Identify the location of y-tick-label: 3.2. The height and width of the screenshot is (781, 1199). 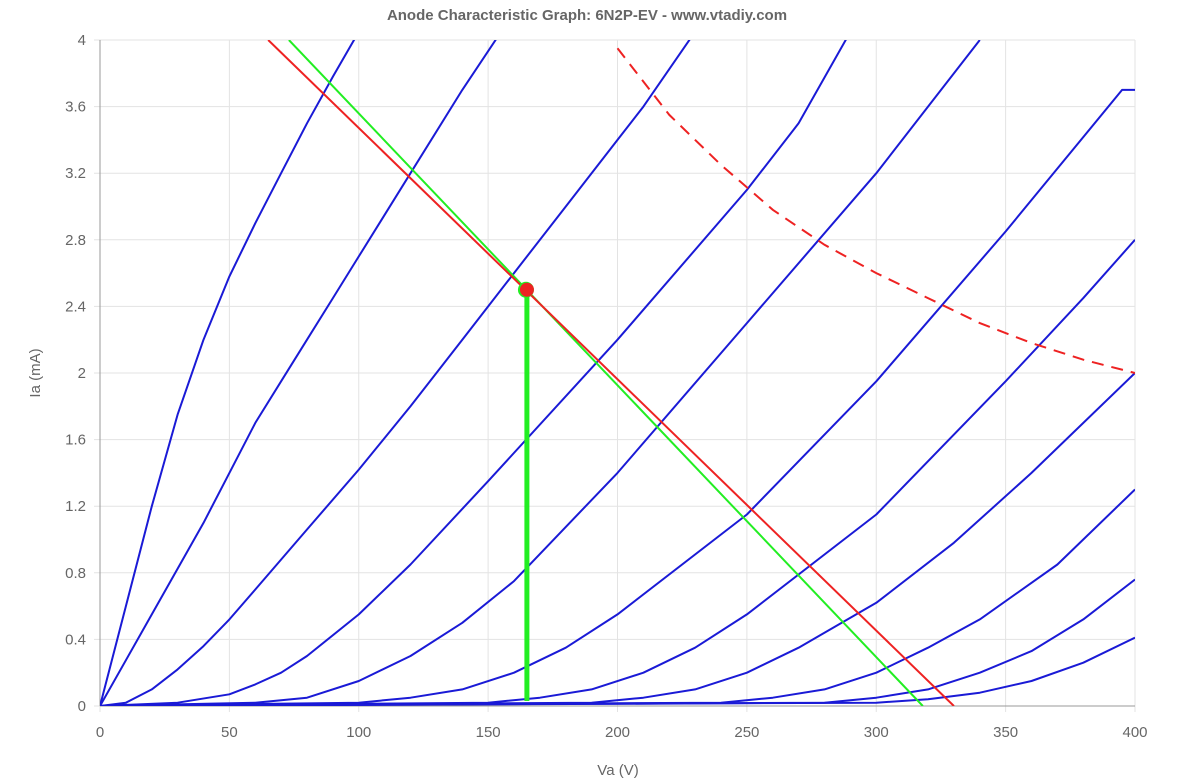
(75, 173).